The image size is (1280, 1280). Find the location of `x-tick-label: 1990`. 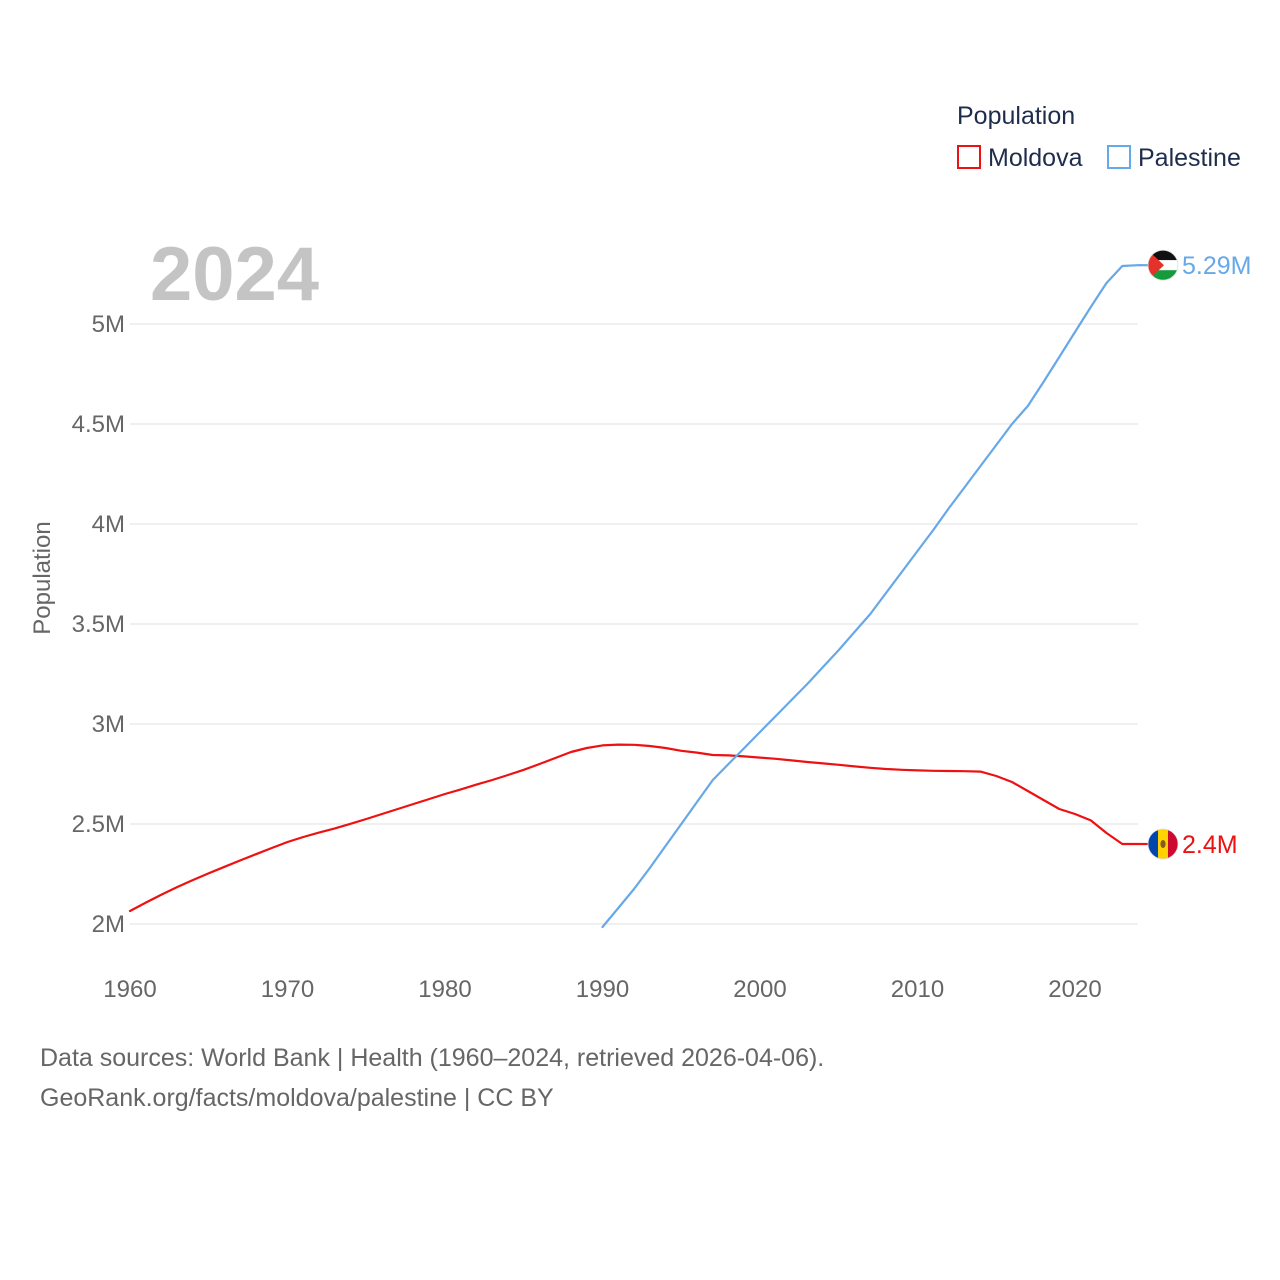

x-tick-label: 1990 is located at coordinates (602, 989).